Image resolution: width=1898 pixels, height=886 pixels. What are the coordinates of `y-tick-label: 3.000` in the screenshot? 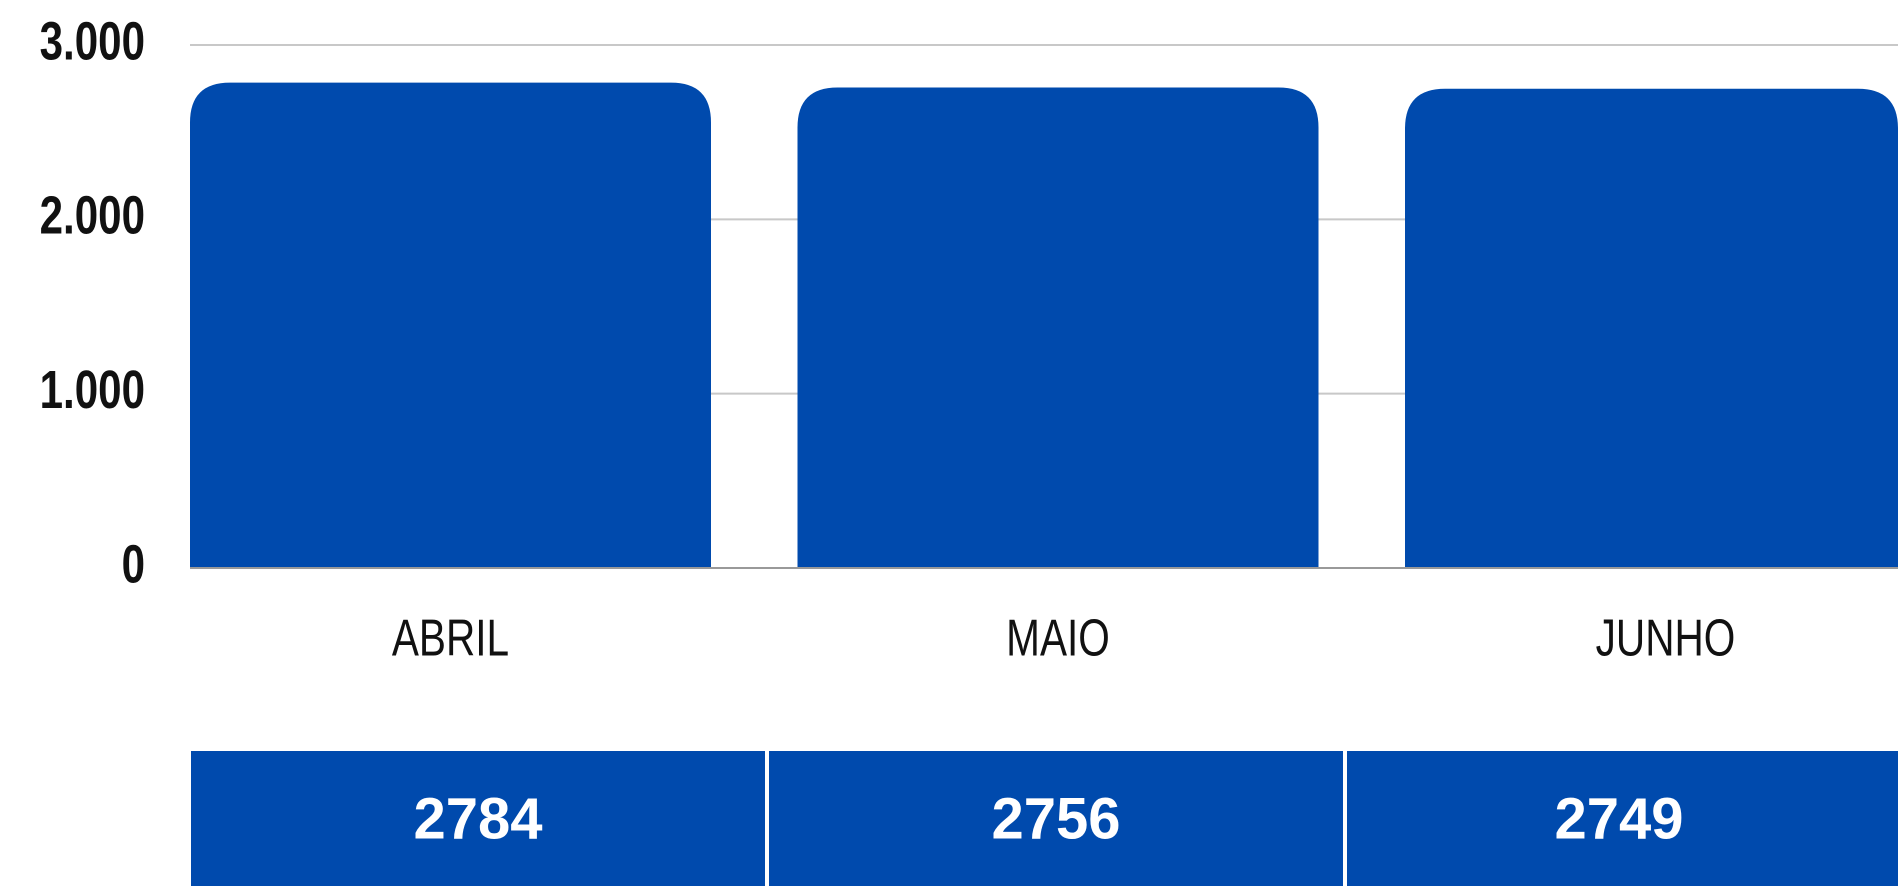 It's located at (92, 41).